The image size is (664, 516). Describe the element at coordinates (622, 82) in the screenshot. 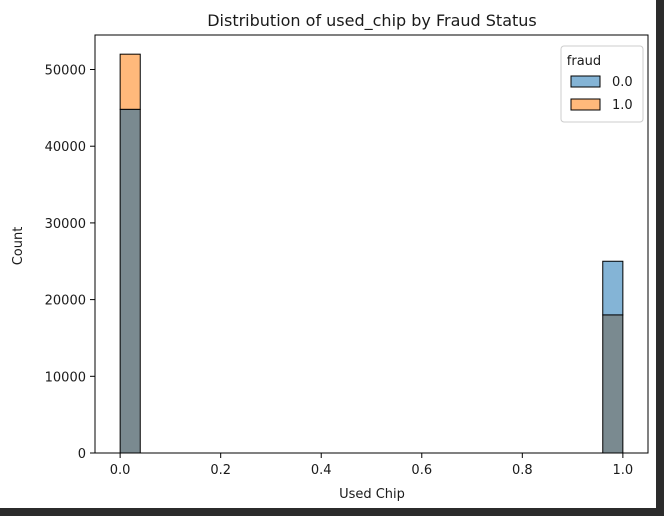

I see `legend-label-0.0: 0.0` at that location.